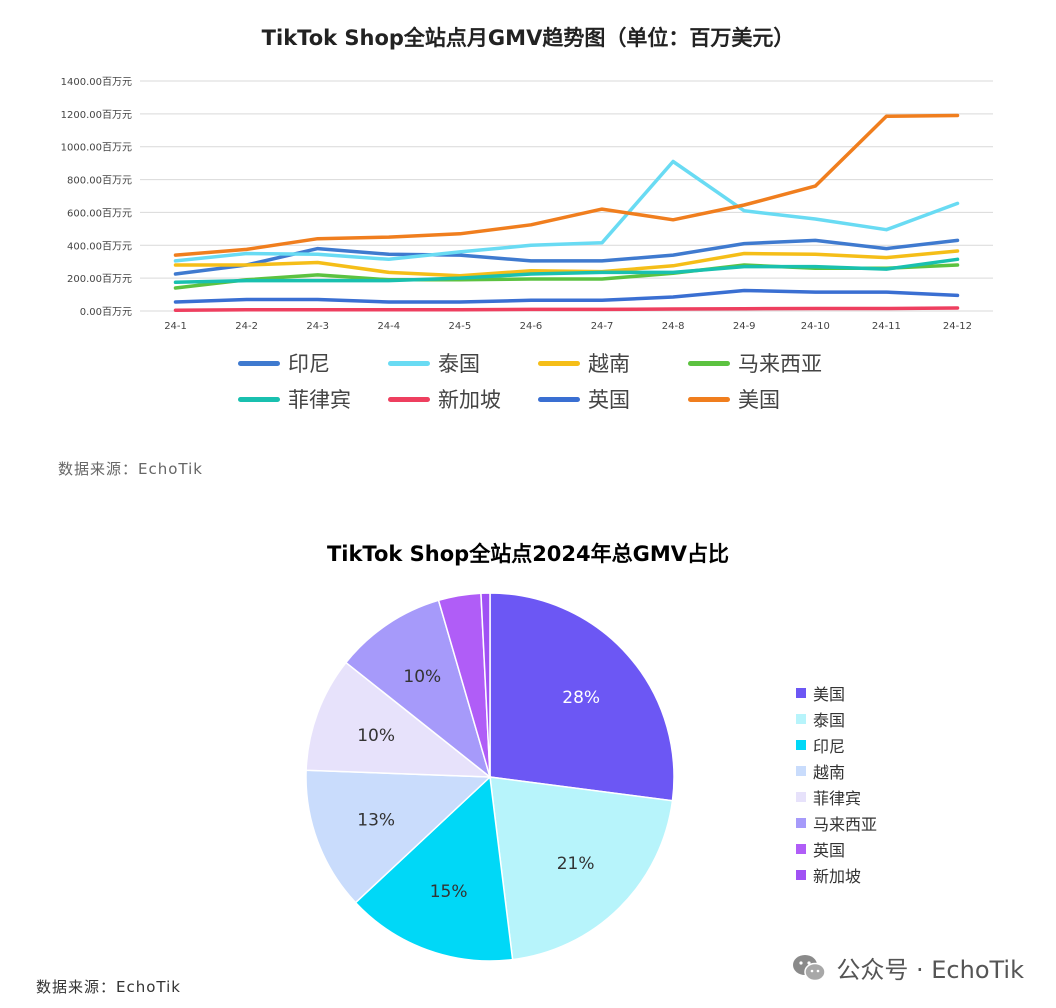 The image size is (1056, 1008). I want to click on y-tick-label: 1000.00百万元, so click(96, 148).